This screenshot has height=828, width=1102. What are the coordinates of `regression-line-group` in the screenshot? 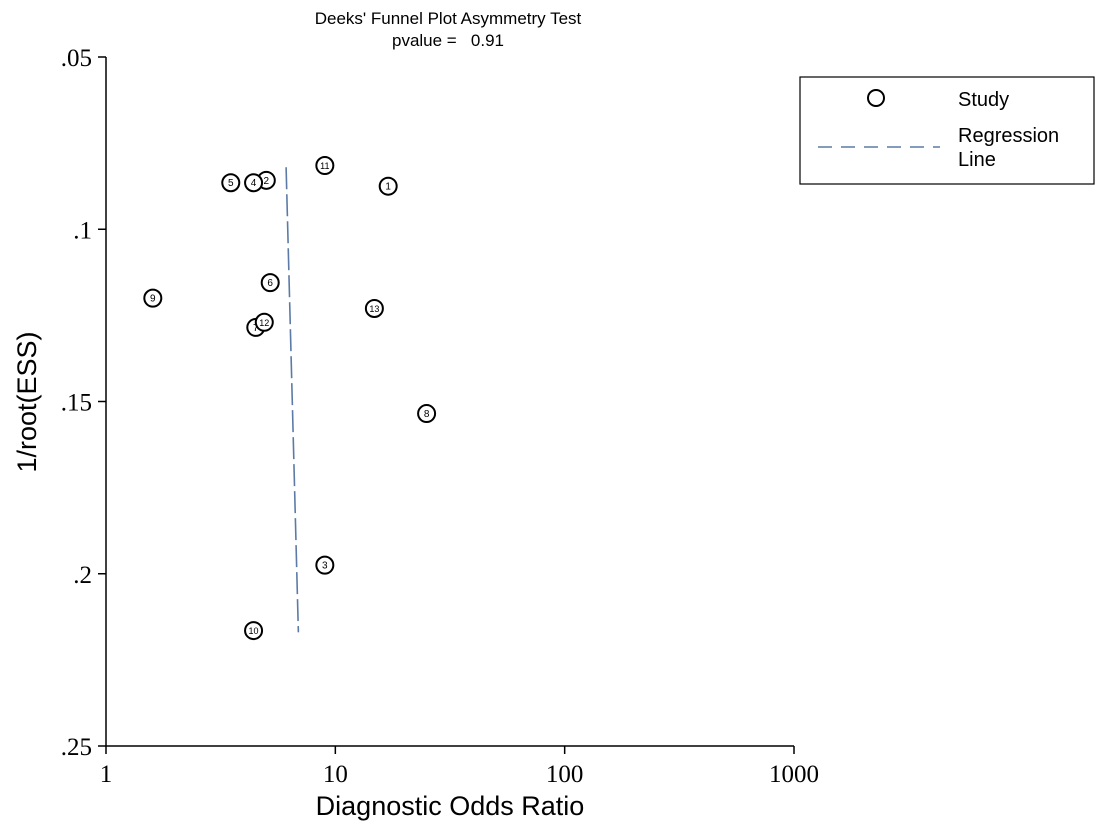 It's located at (292, 400).